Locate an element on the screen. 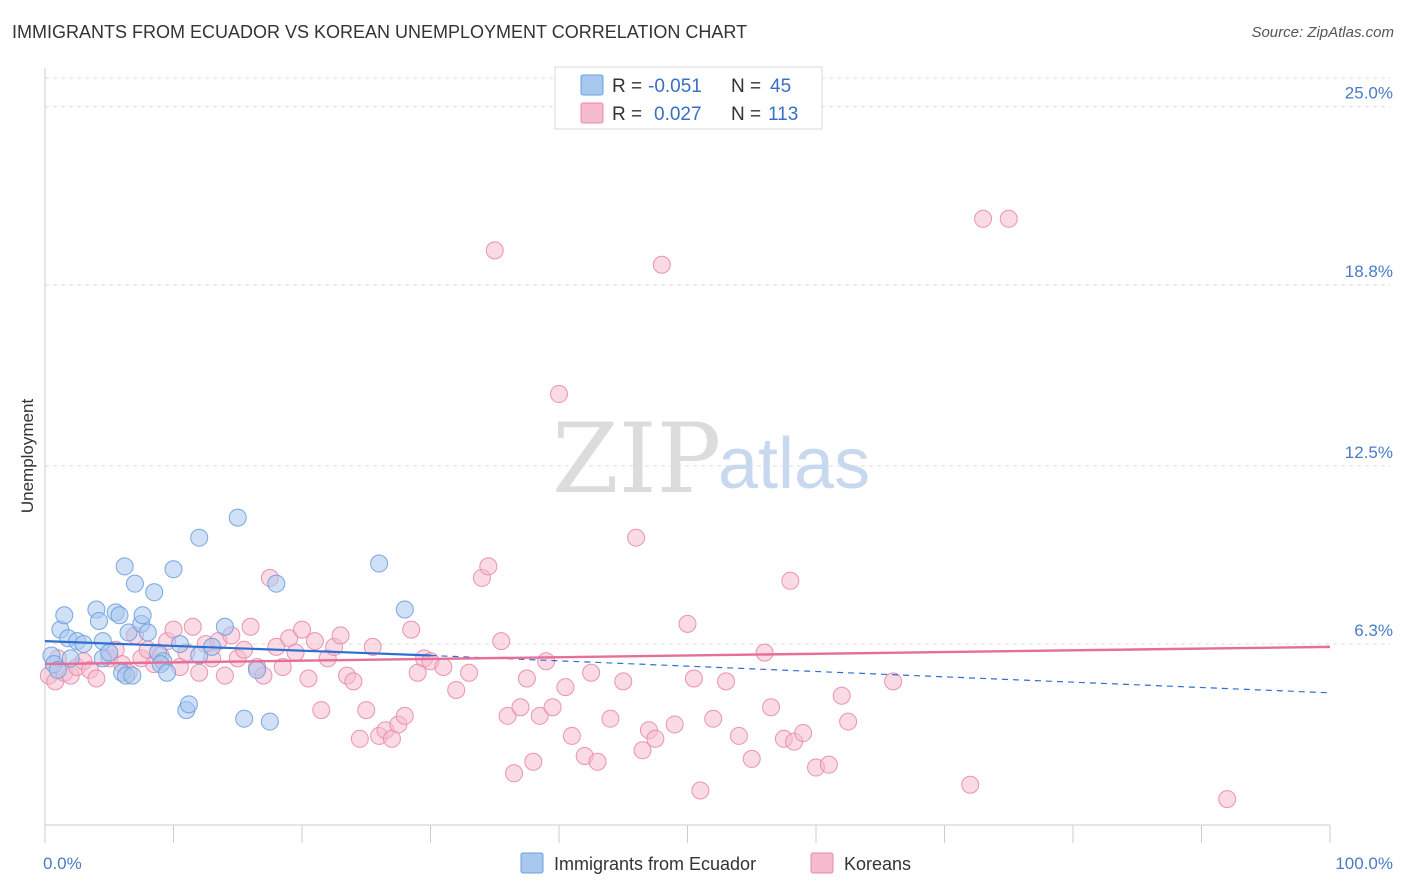  watermark: ZIP atlas is located at coordinates (711, 459).